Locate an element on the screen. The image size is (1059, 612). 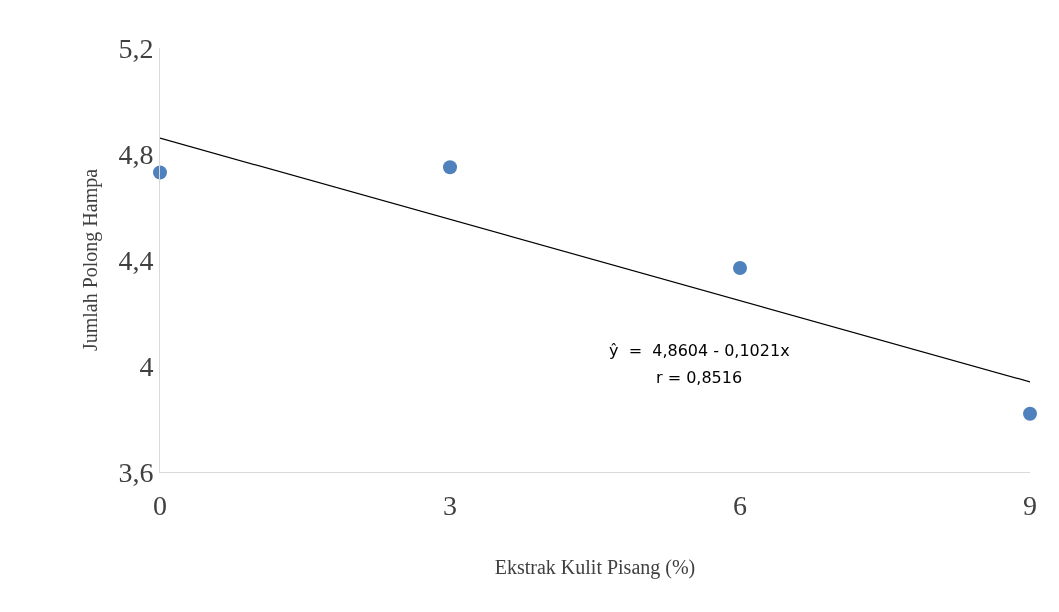
y-tick-label: 4,8 is located at coordinates (136, 154).